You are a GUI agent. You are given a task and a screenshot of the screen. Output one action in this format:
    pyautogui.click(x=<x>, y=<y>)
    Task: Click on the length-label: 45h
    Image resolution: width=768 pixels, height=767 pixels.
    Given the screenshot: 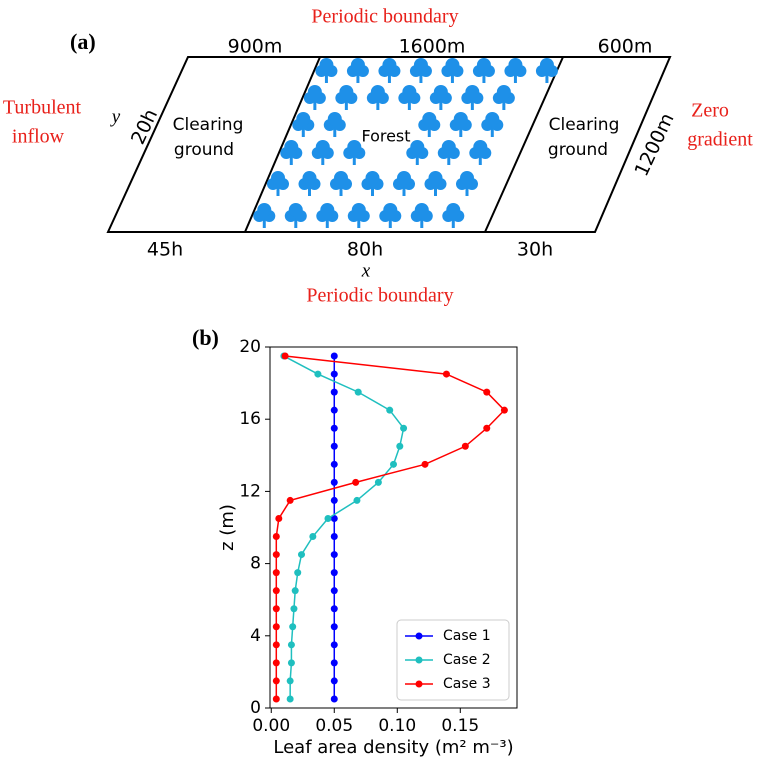 What is the action you would take?
    pyautogui.click(x=165, y=250)
    